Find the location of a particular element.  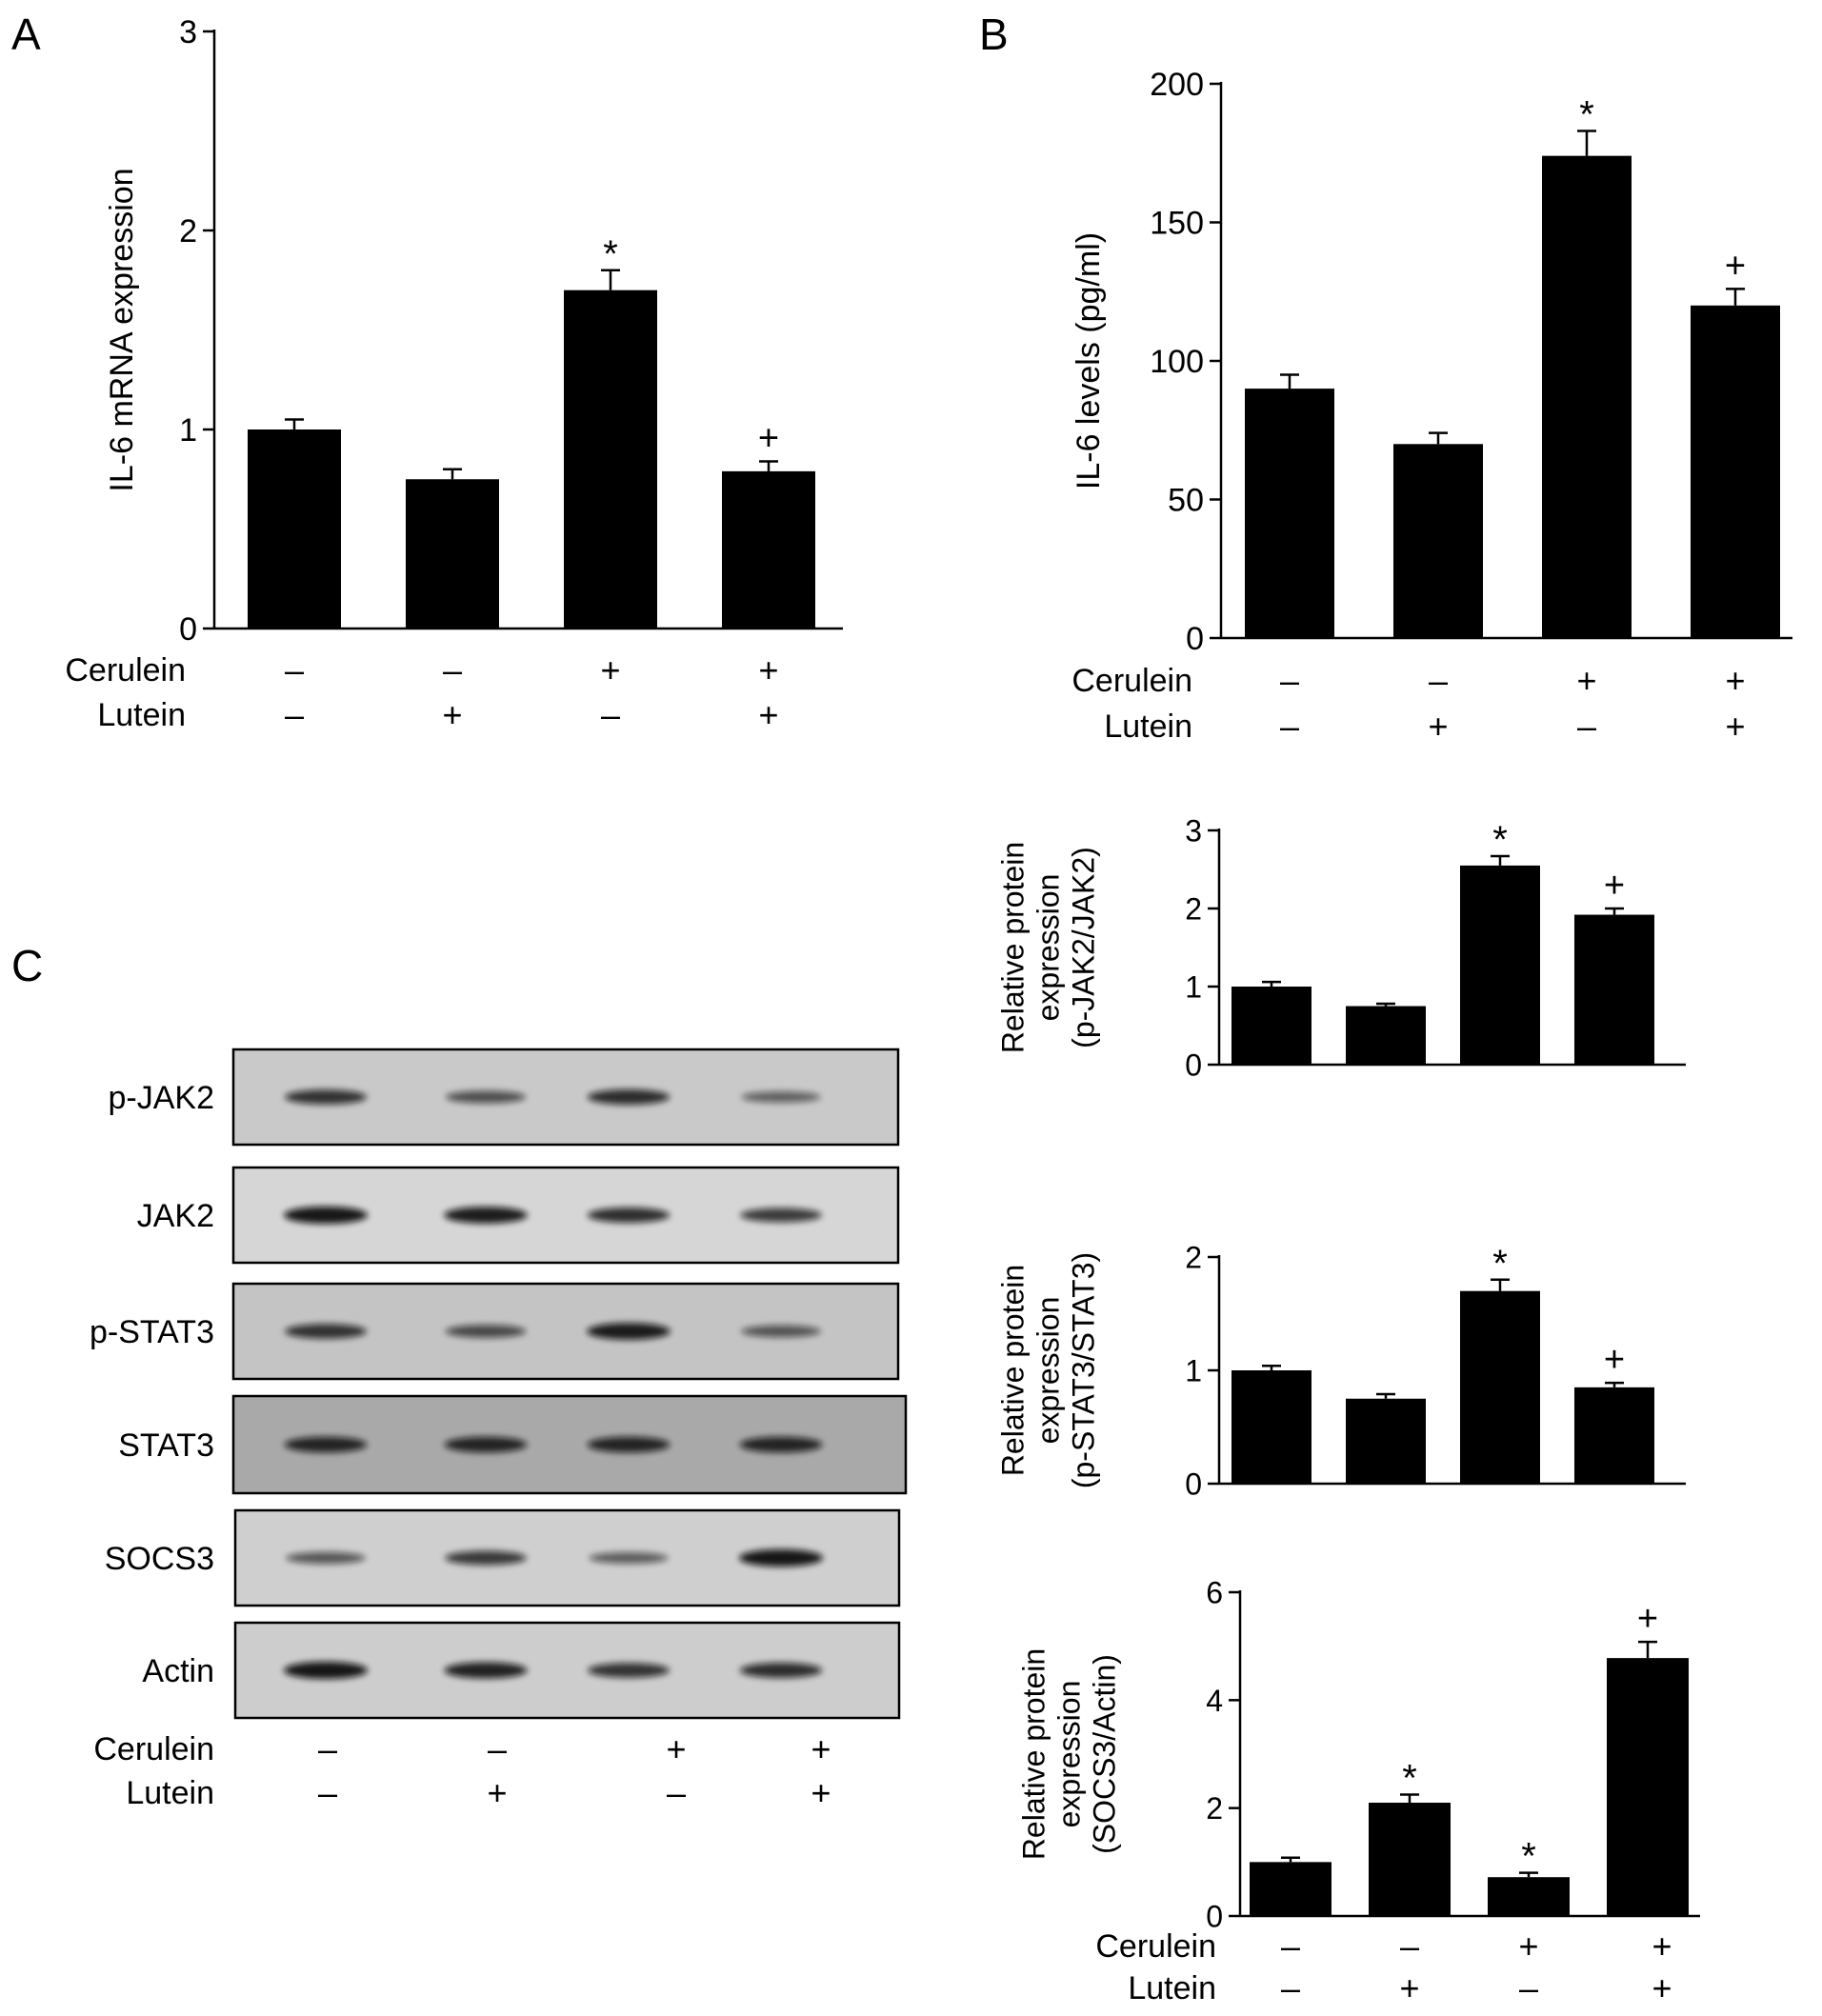

y-tick-label: 3 is located at coordinates (188, 32).